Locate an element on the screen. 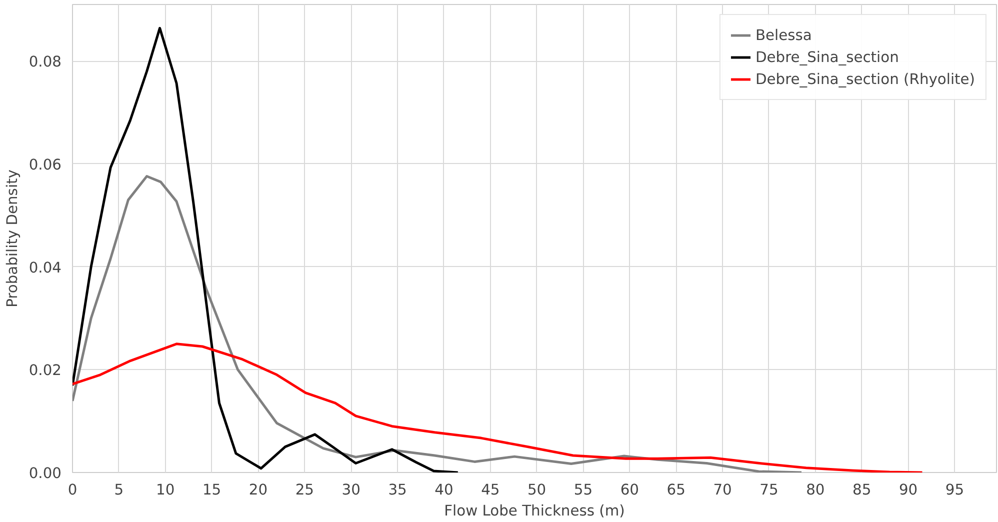 The width and height of the screenshot is (998, 522). x-tick-label: 50 is located at coordinates (536, 490).